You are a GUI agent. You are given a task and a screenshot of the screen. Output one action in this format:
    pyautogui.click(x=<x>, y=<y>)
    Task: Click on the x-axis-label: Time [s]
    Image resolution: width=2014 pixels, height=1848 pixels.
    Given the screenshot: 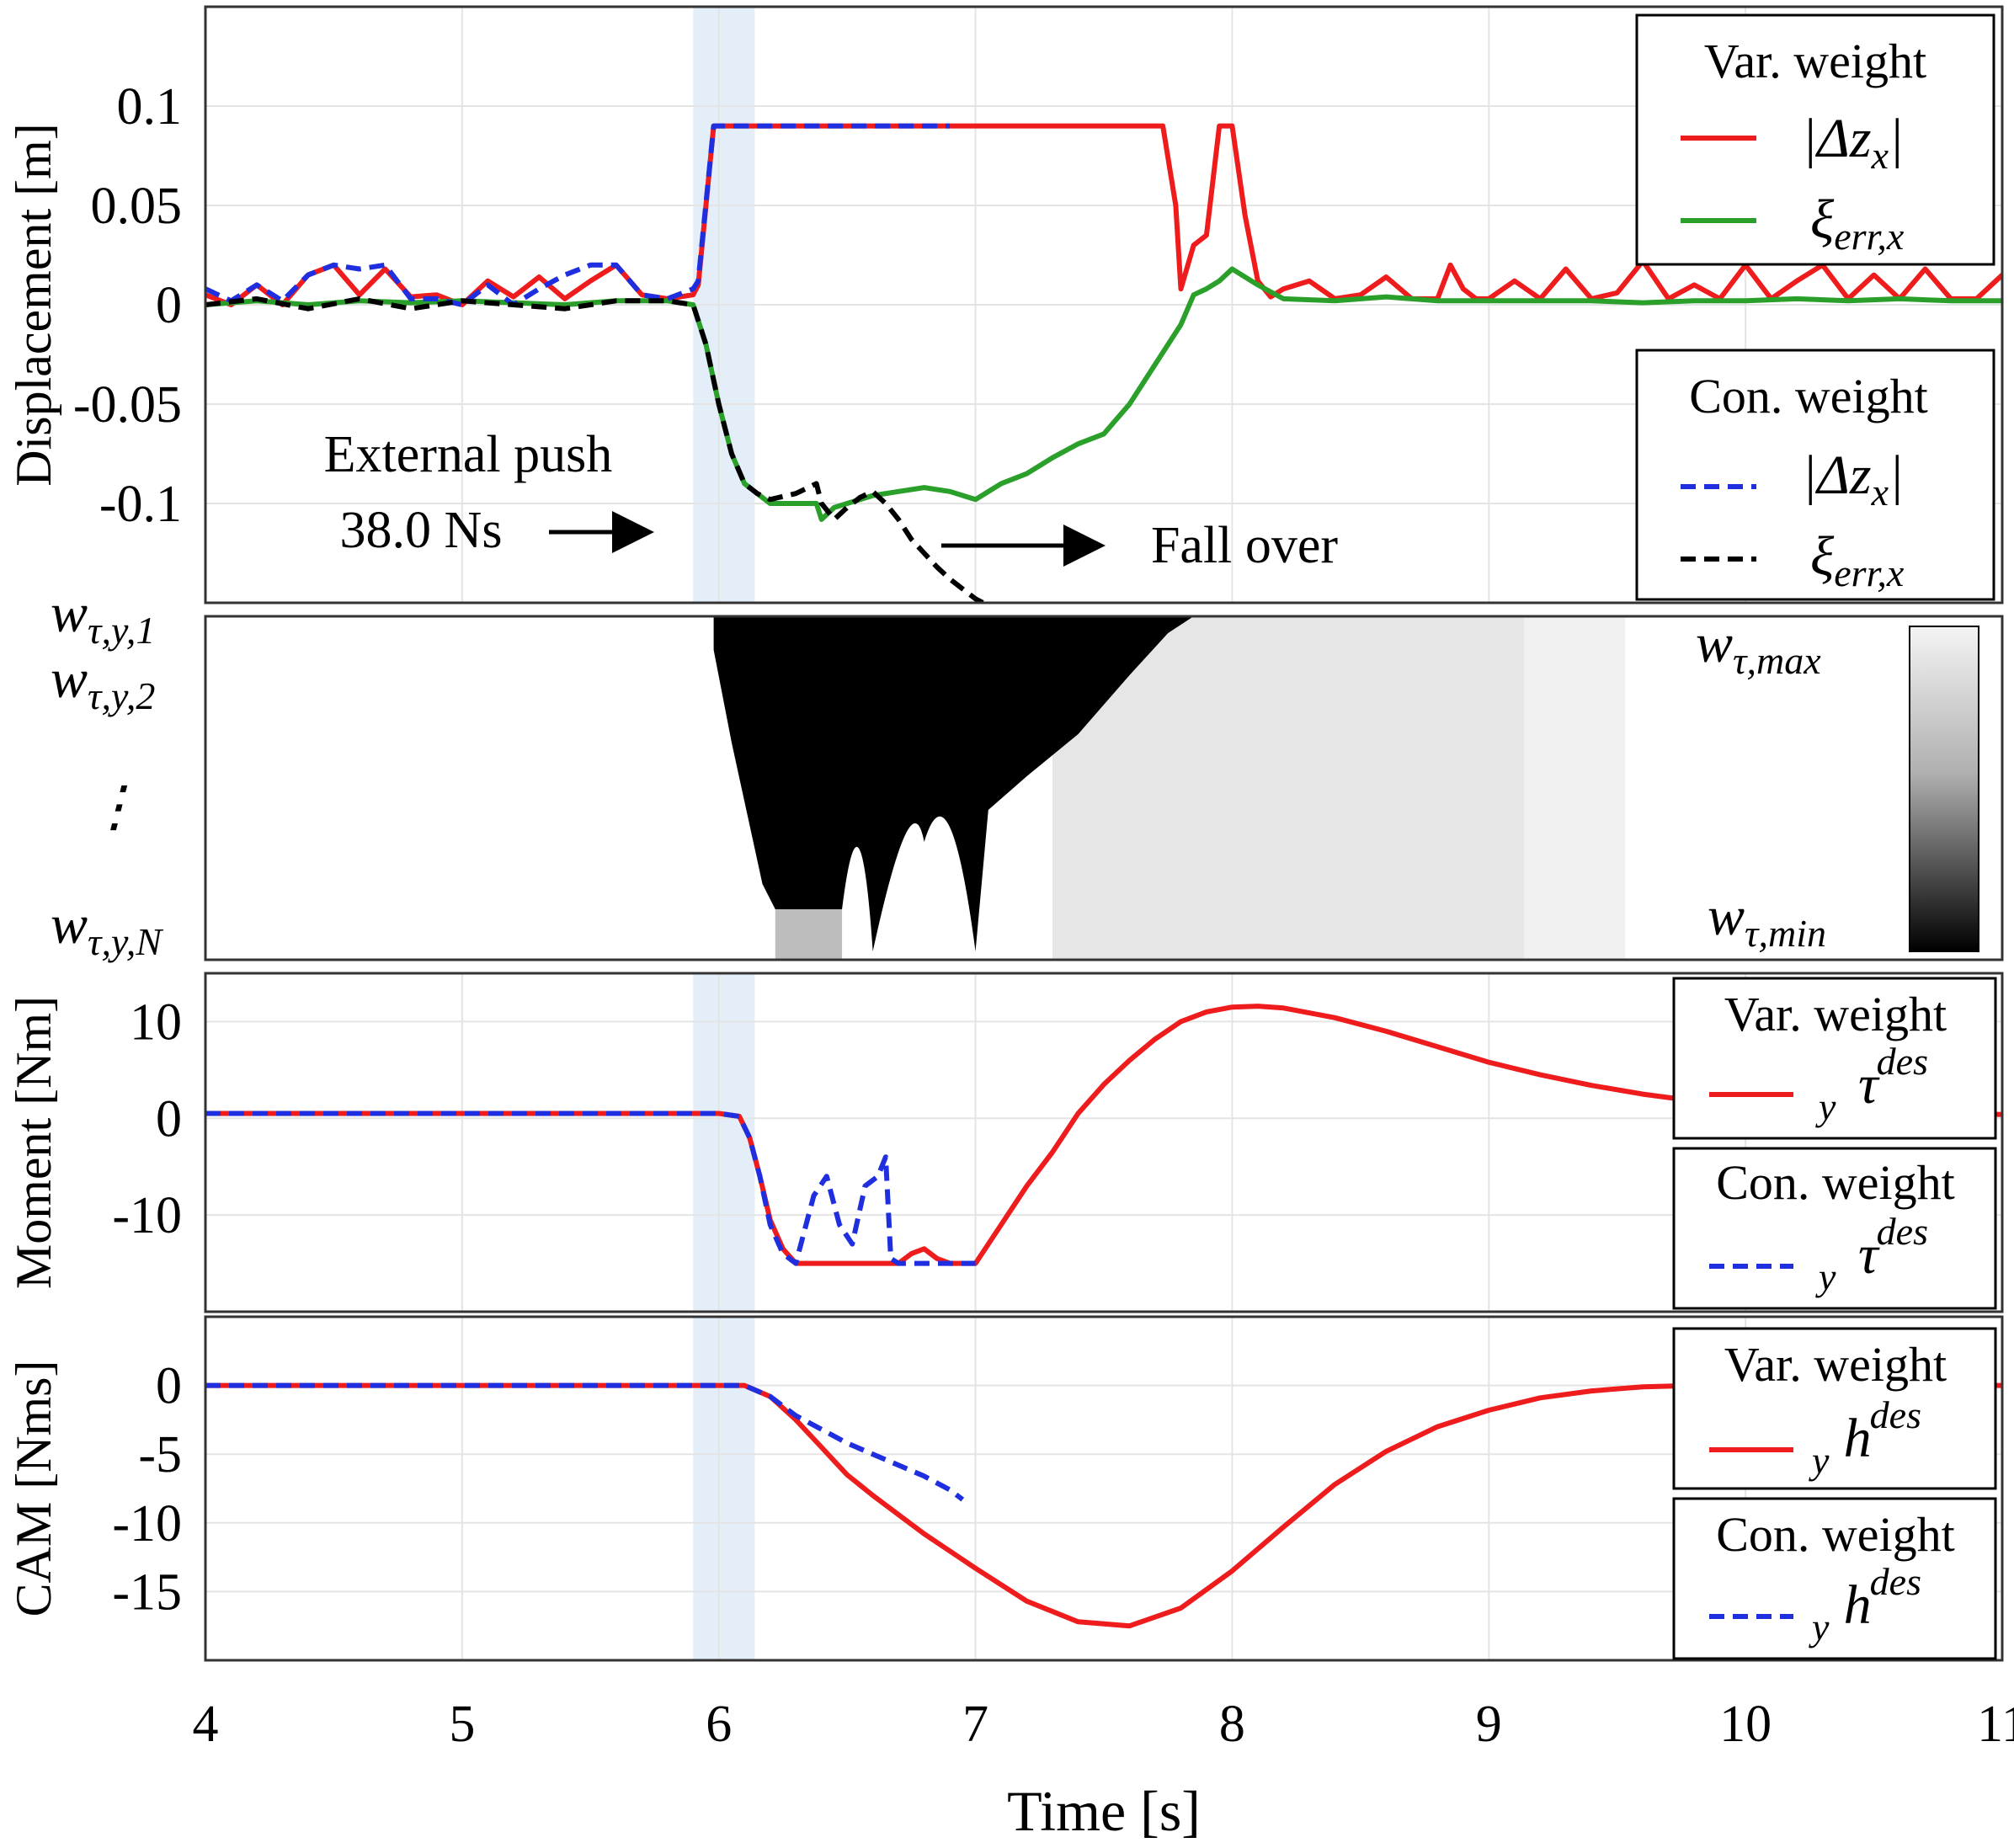 What is the action you would take?
    pyautogui.click(x=1104, y=1811)
    